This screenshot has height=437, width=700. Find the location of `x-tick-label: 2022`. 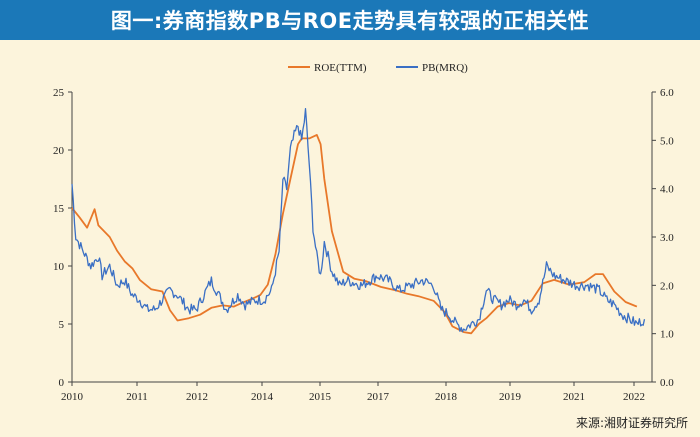

x-tick-label: 2022 is located at coordinates (634, 397).